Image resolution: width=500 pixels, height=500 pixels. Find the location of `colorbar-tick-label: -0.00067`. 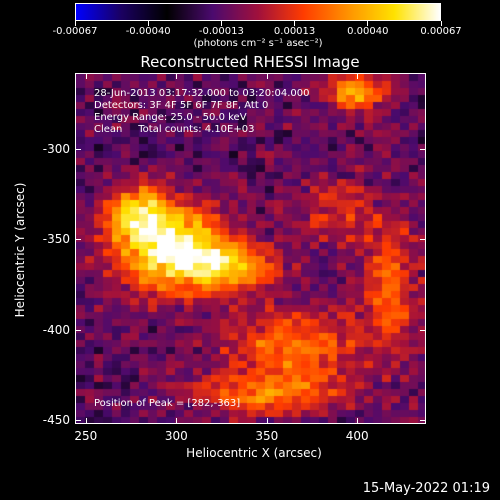

colorbar-tick-label: -0.00067 is located at coordinates (75, 31).